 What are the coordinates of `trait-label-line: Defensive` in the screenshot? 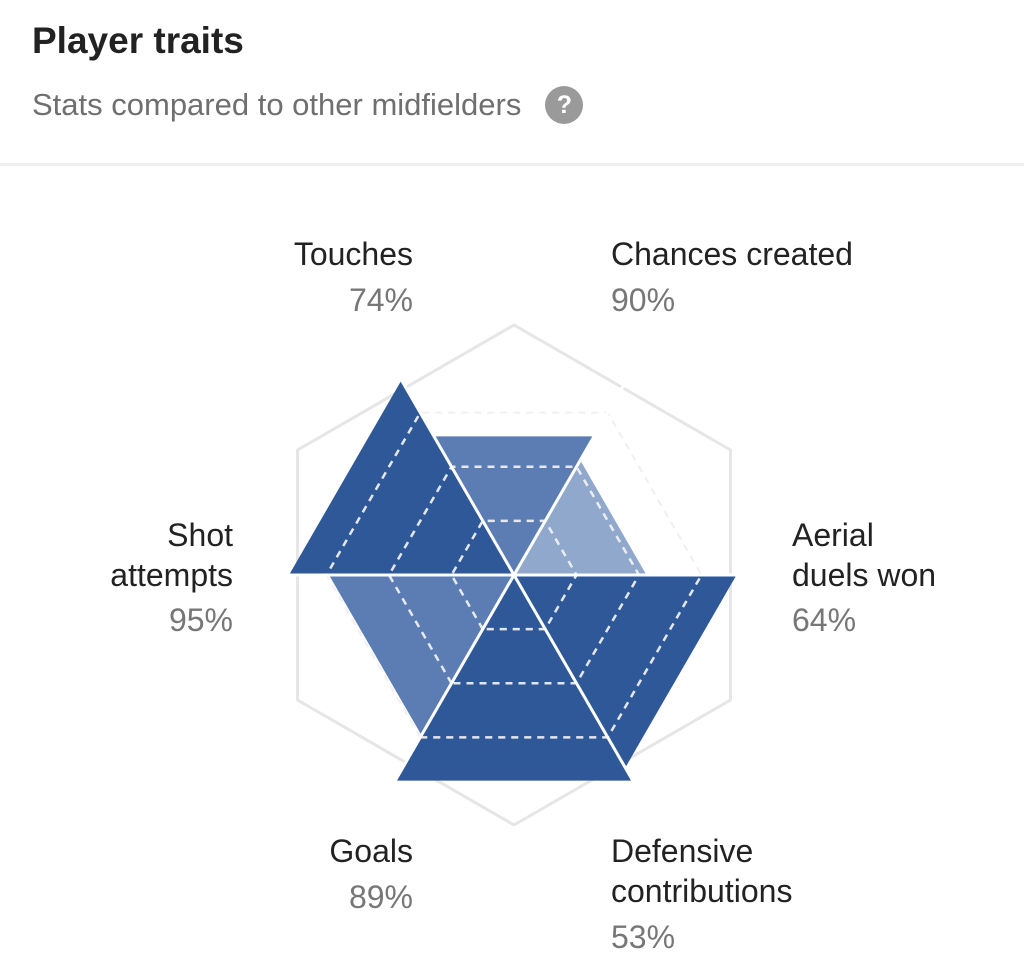 It's located at (682, 851).